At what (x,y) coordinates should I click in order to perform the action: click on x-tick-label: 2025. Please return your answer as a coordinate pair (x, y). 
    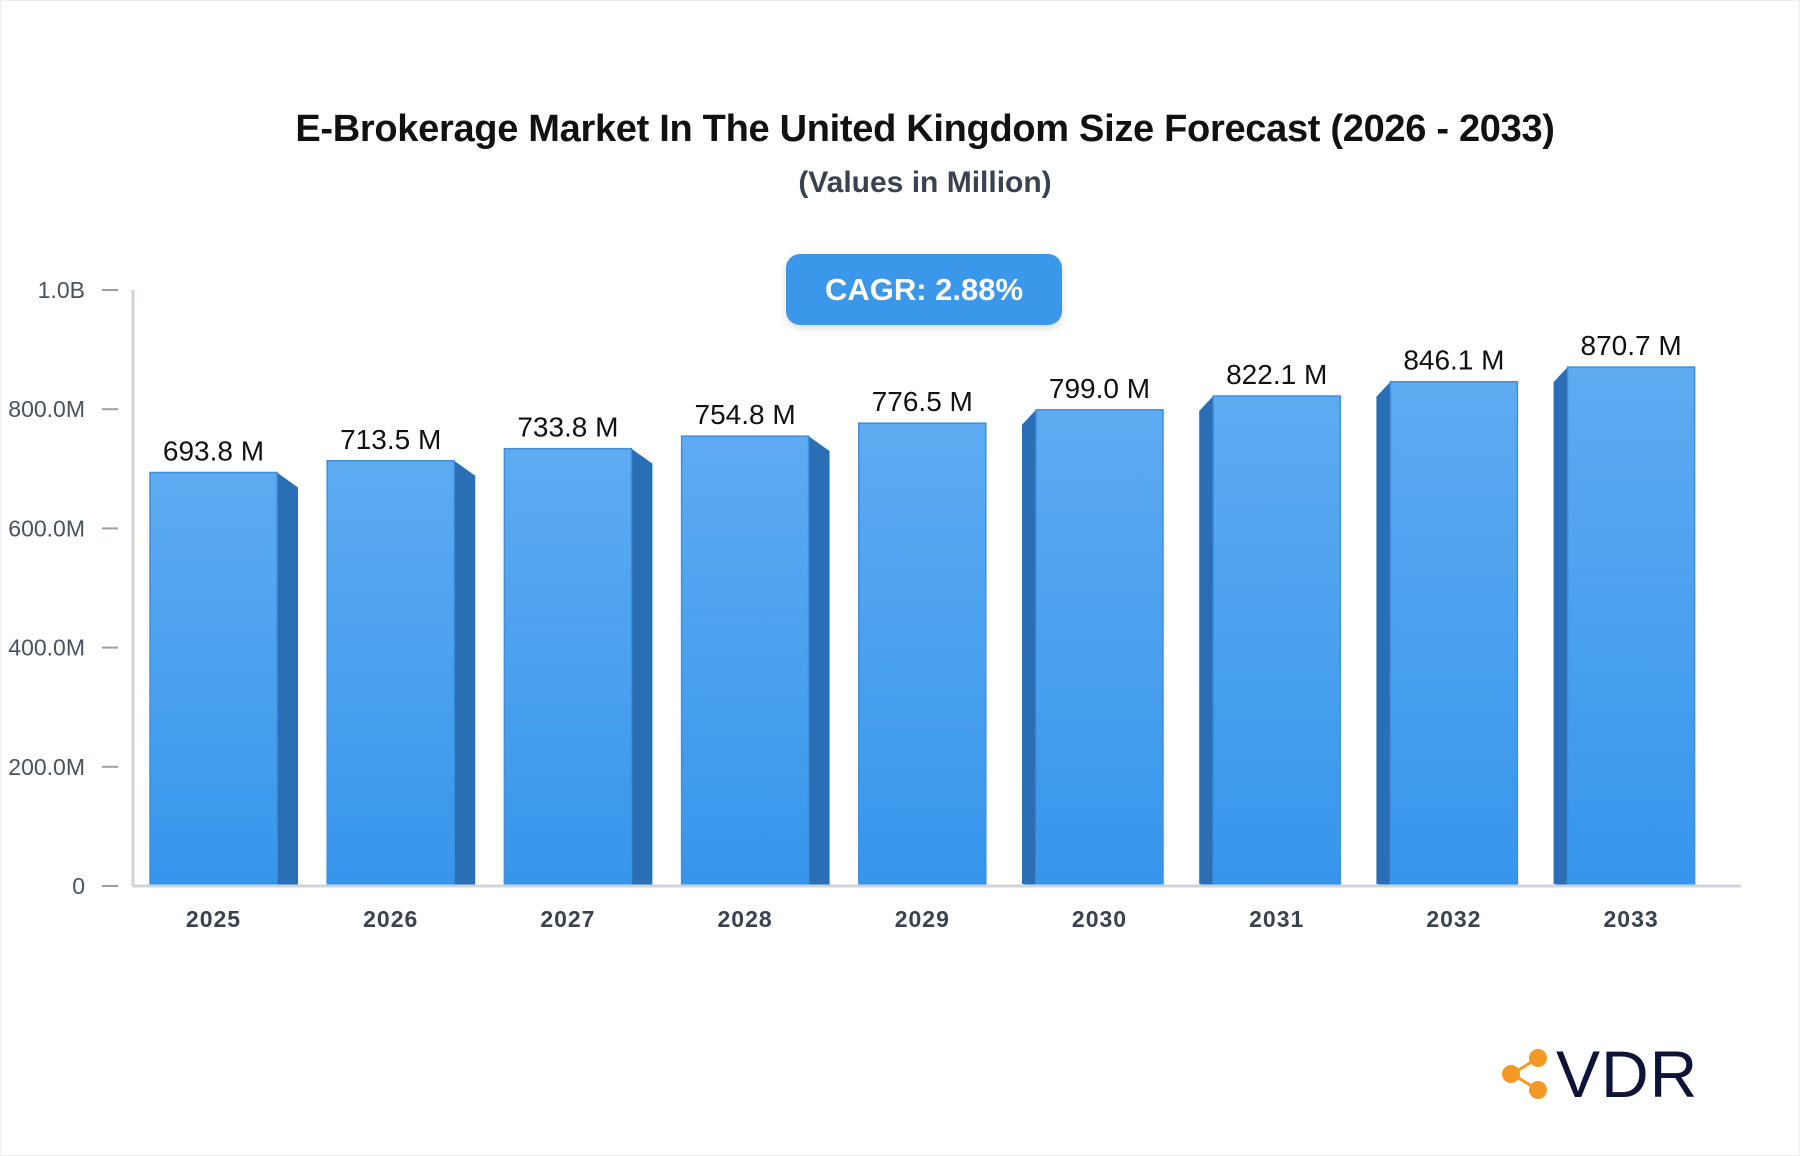
    Looking at the image, I should click on (213, 919).